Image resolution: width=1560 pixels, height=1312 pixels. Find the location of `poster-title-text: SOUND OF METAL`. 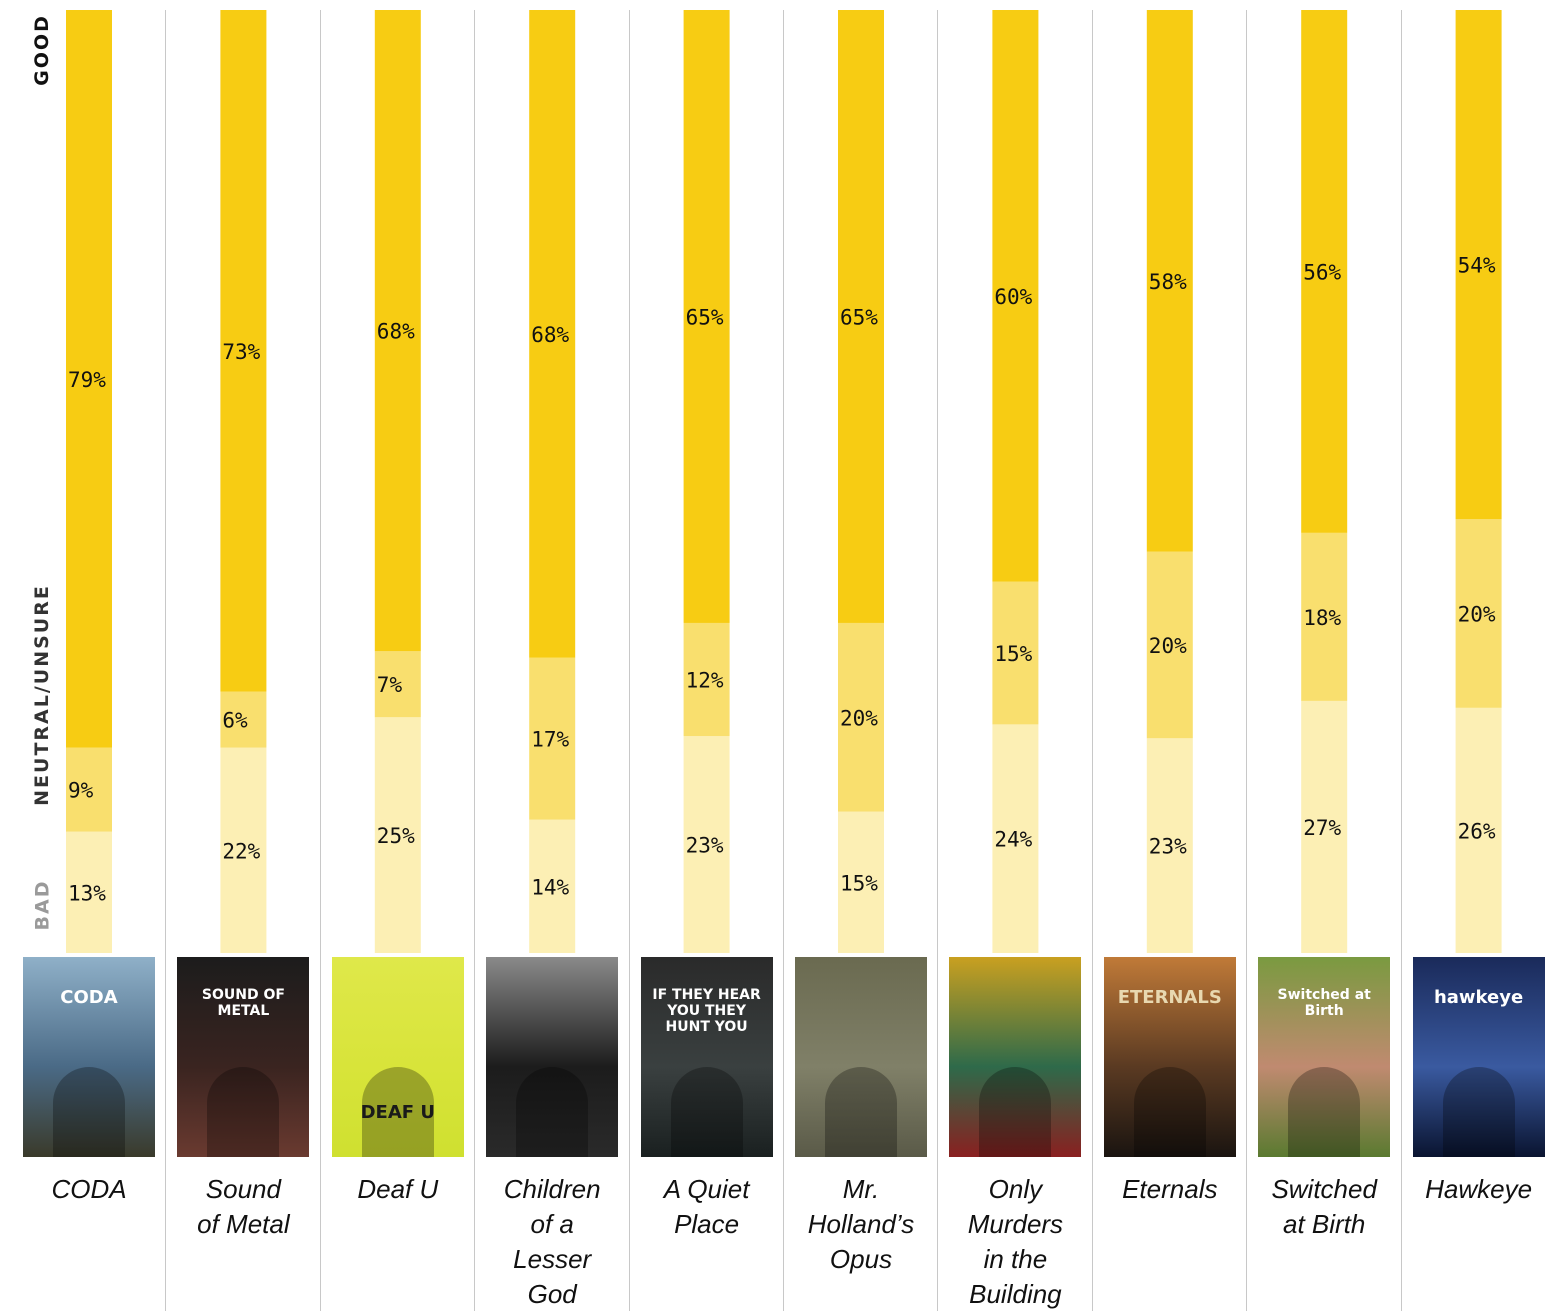

poster-title-text: SOUND OF METAL is located at coordinates (243, 1003).